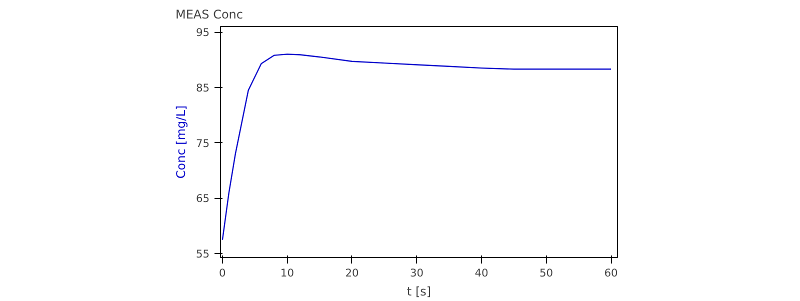  I want to click on y-tick-label: 75, so click(203, 143).